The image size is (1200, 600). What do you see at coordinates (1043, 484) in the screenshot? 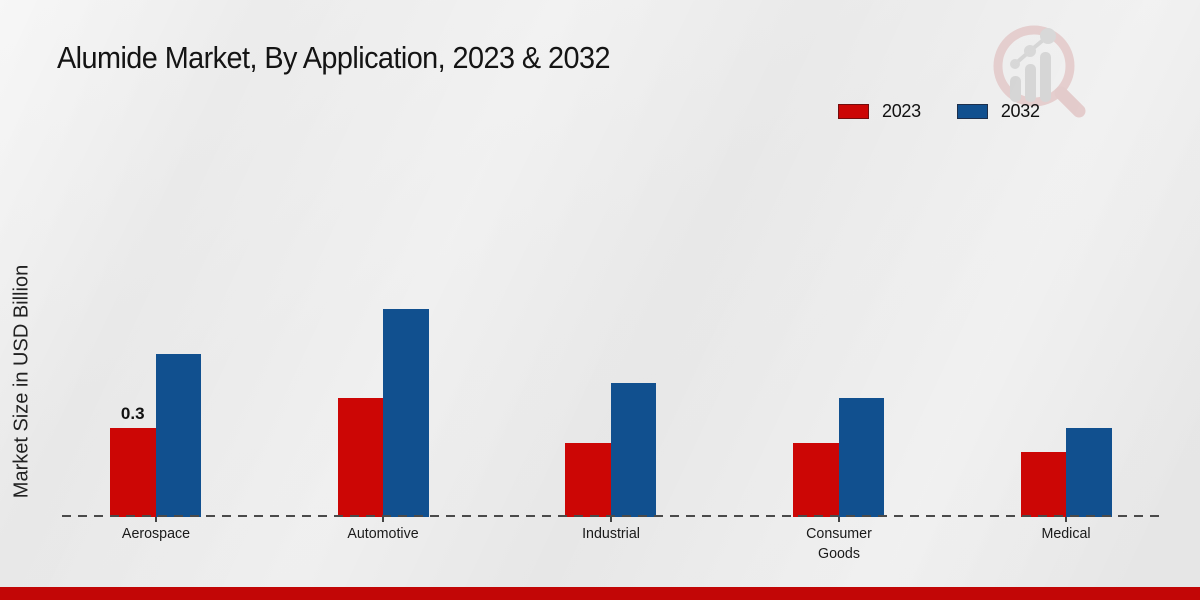
I see `bar-2023-medical` at bounding box center [1043, 484].